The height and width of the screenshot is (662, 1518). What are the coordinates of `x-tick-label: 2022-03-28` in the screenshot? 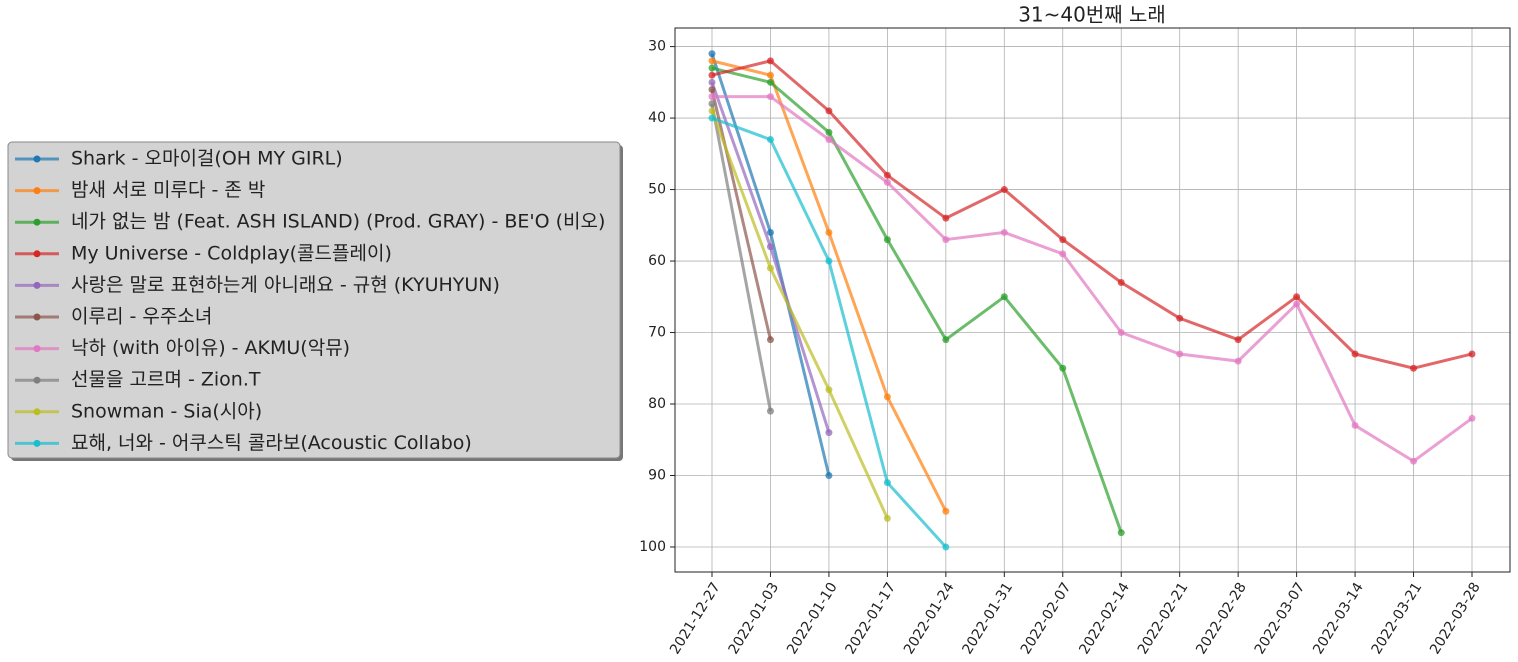 It's located at (1455, 618).